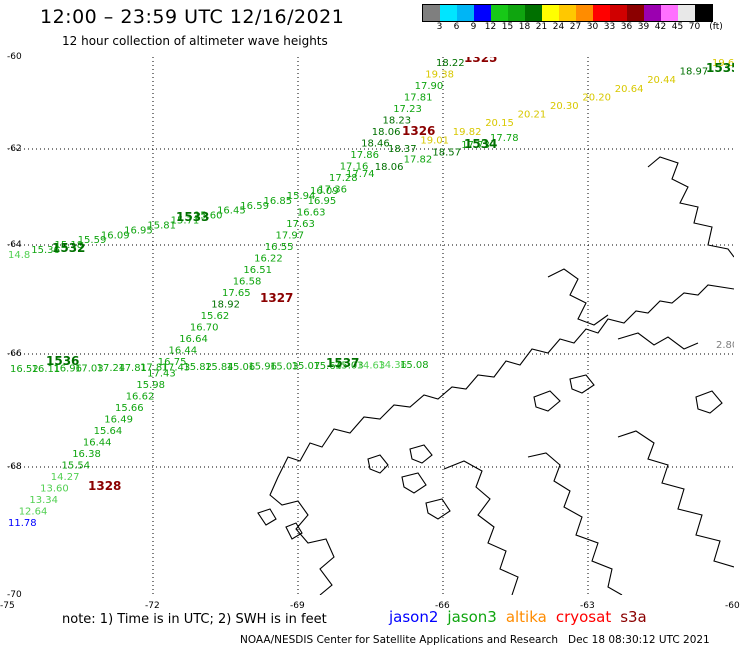 This screenshot has height=650, width=740. What do you see at coordinates (609, 27) in the screenshot?
I see `colorbar-label: 33` at bounding box center [609, 27].